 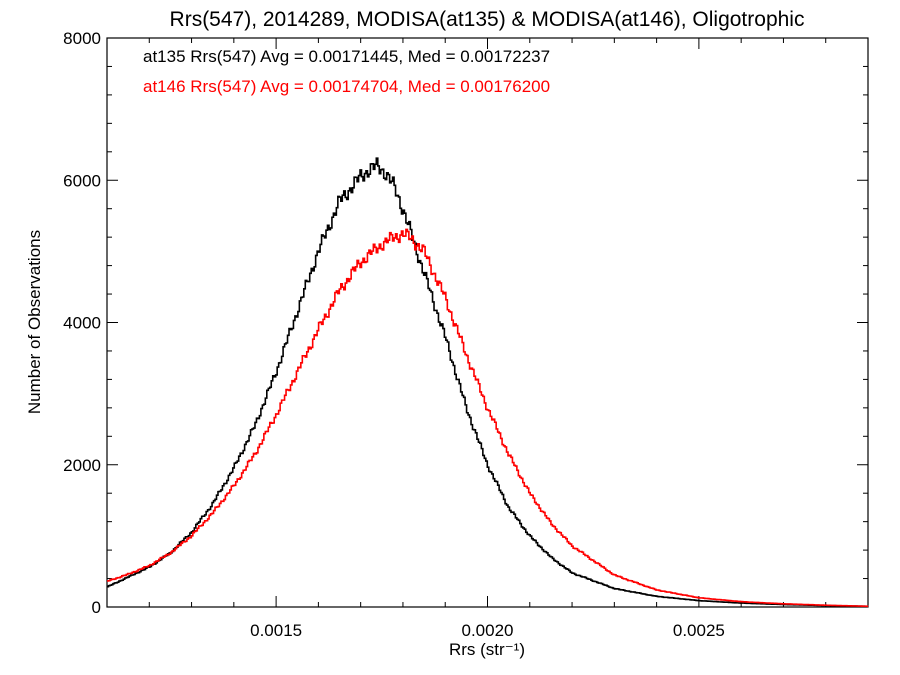 I want to click on y-tick-label: 2000, so click(x=82, y=465).